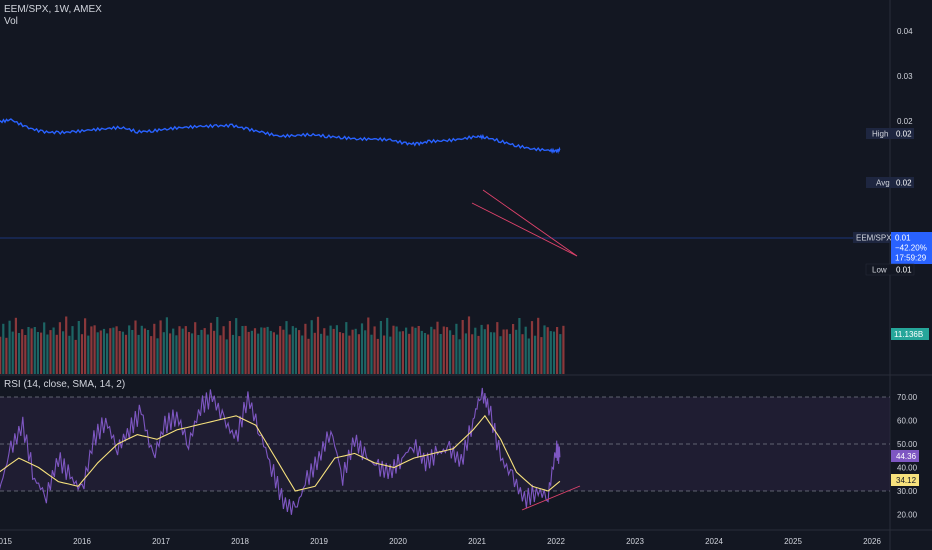 The height and width of the screenshot is (550, 932). What do you see at coordinates (280, 136) in the screenshot?
I see `price-series-line` at bounding box center [280, 136].